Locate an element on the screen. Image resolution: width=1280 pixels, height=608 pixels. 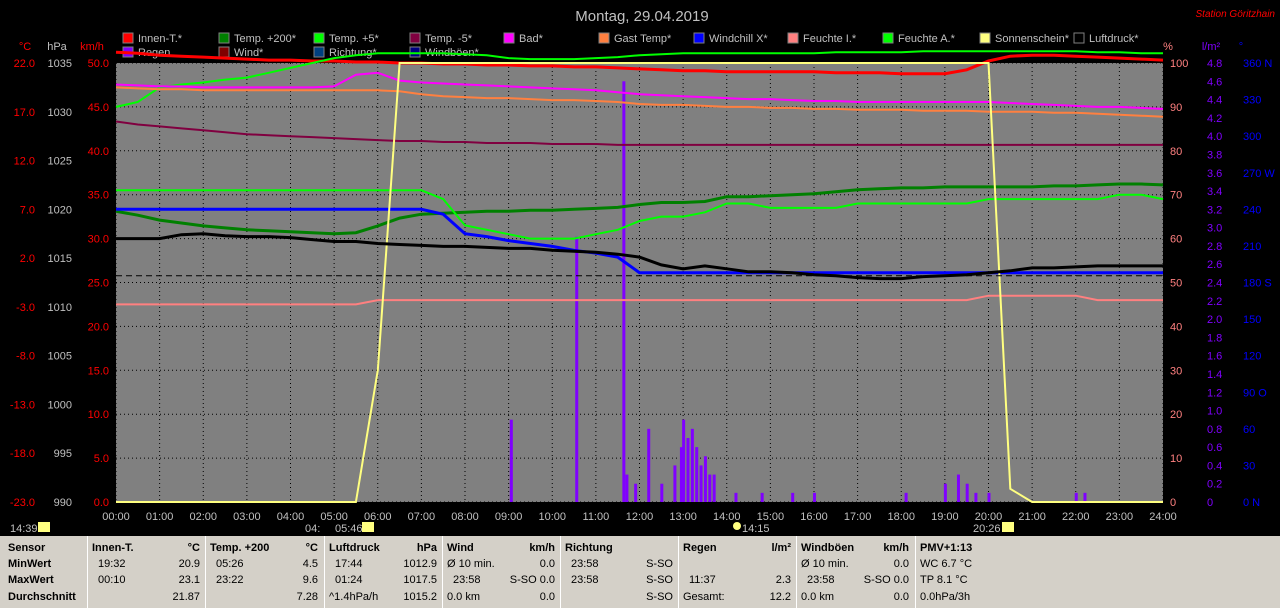
tick-hpa: 995 is located at coordinates (63, 454).